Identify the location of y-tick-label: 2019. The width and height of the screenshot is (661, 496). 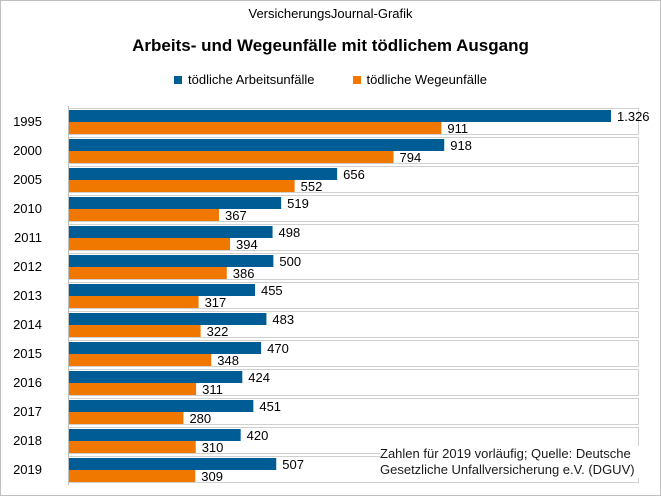
(27, 469).